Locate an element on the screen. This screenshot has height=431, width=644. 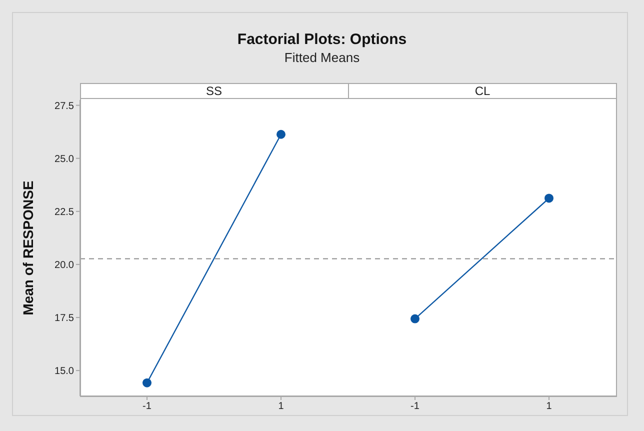
y-tick-label: 17.5 is located at coordinates (64, 318).